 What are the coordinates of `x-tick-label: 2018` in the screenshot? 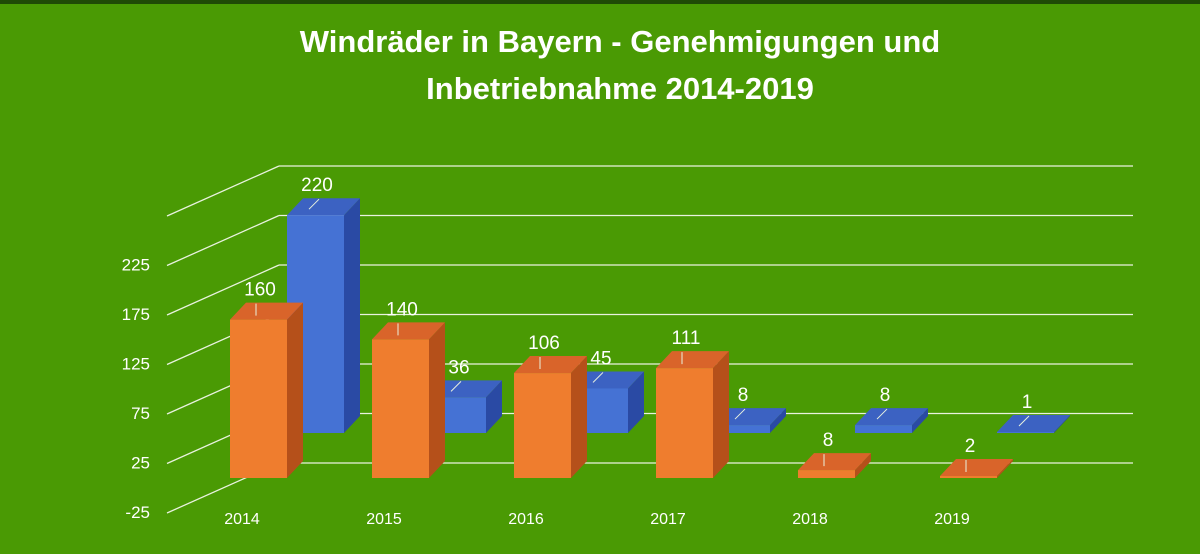 It's located at (810, 519).